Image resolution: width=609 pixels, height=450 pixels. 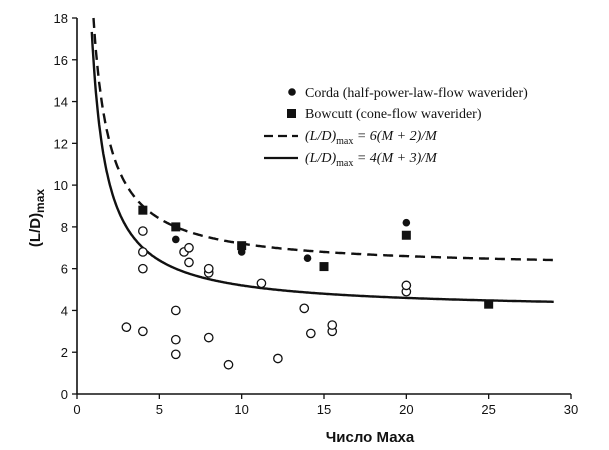 What do you see at coordinates (395, 136) in the screenshot?
I see `legend-dashed-rhs: = 6(M + 2)/M` at bounding box center [395, 136].